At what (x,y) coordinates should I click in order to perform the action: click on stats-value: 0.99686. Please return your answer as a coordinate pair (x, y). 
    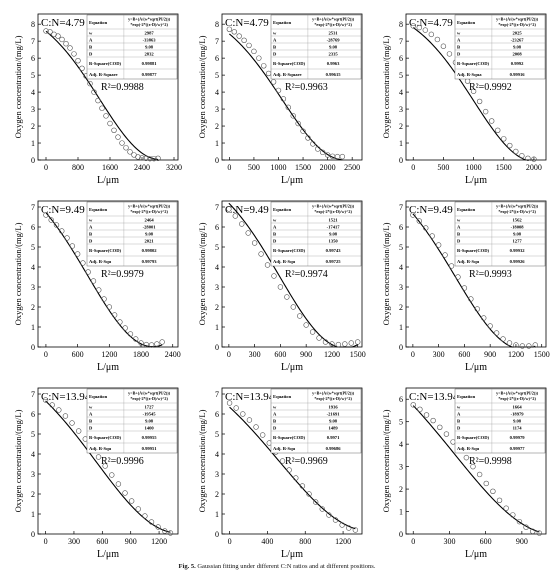
    Looking at the image, I should click on (334, 448).